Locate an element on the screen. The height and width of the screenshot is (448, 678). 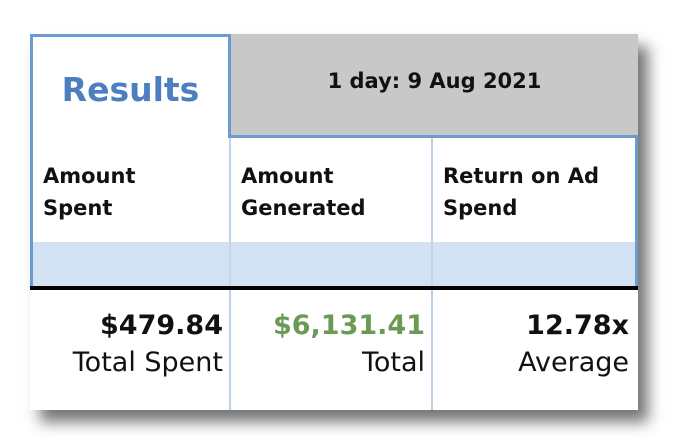
tab-results: Results is located at coordinates (130, 86).